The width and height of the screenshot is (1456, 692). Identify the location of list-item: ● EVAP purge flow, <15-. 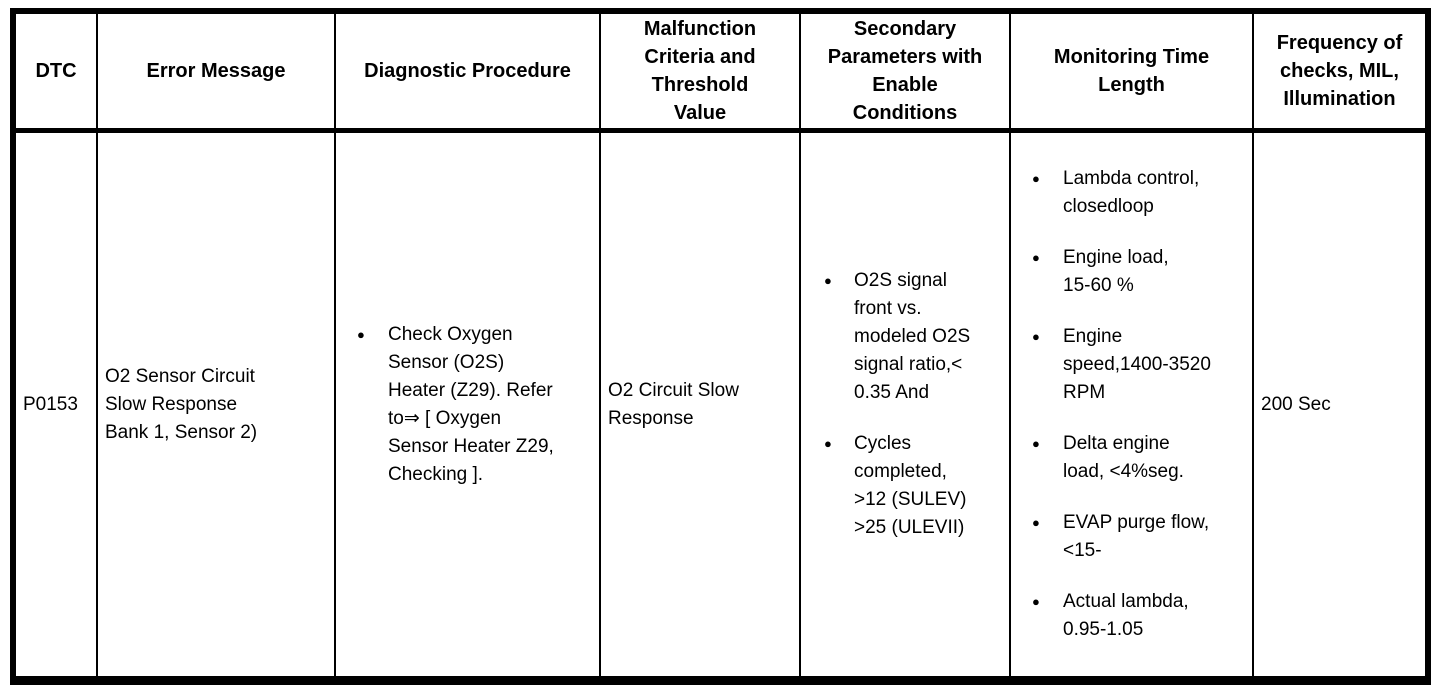
(1130, 537).